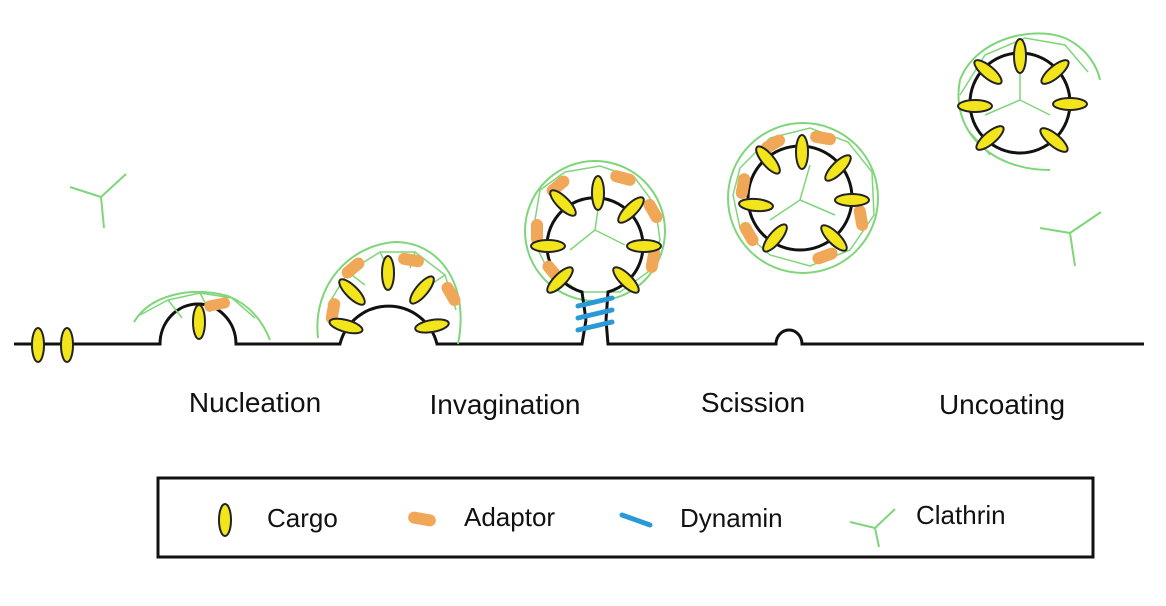 This screenshot has height=606, width=1166. Describe the element at coordinates (504, 404) in the screenshot. I see `stage-label-invagination: Invagination` at that location.